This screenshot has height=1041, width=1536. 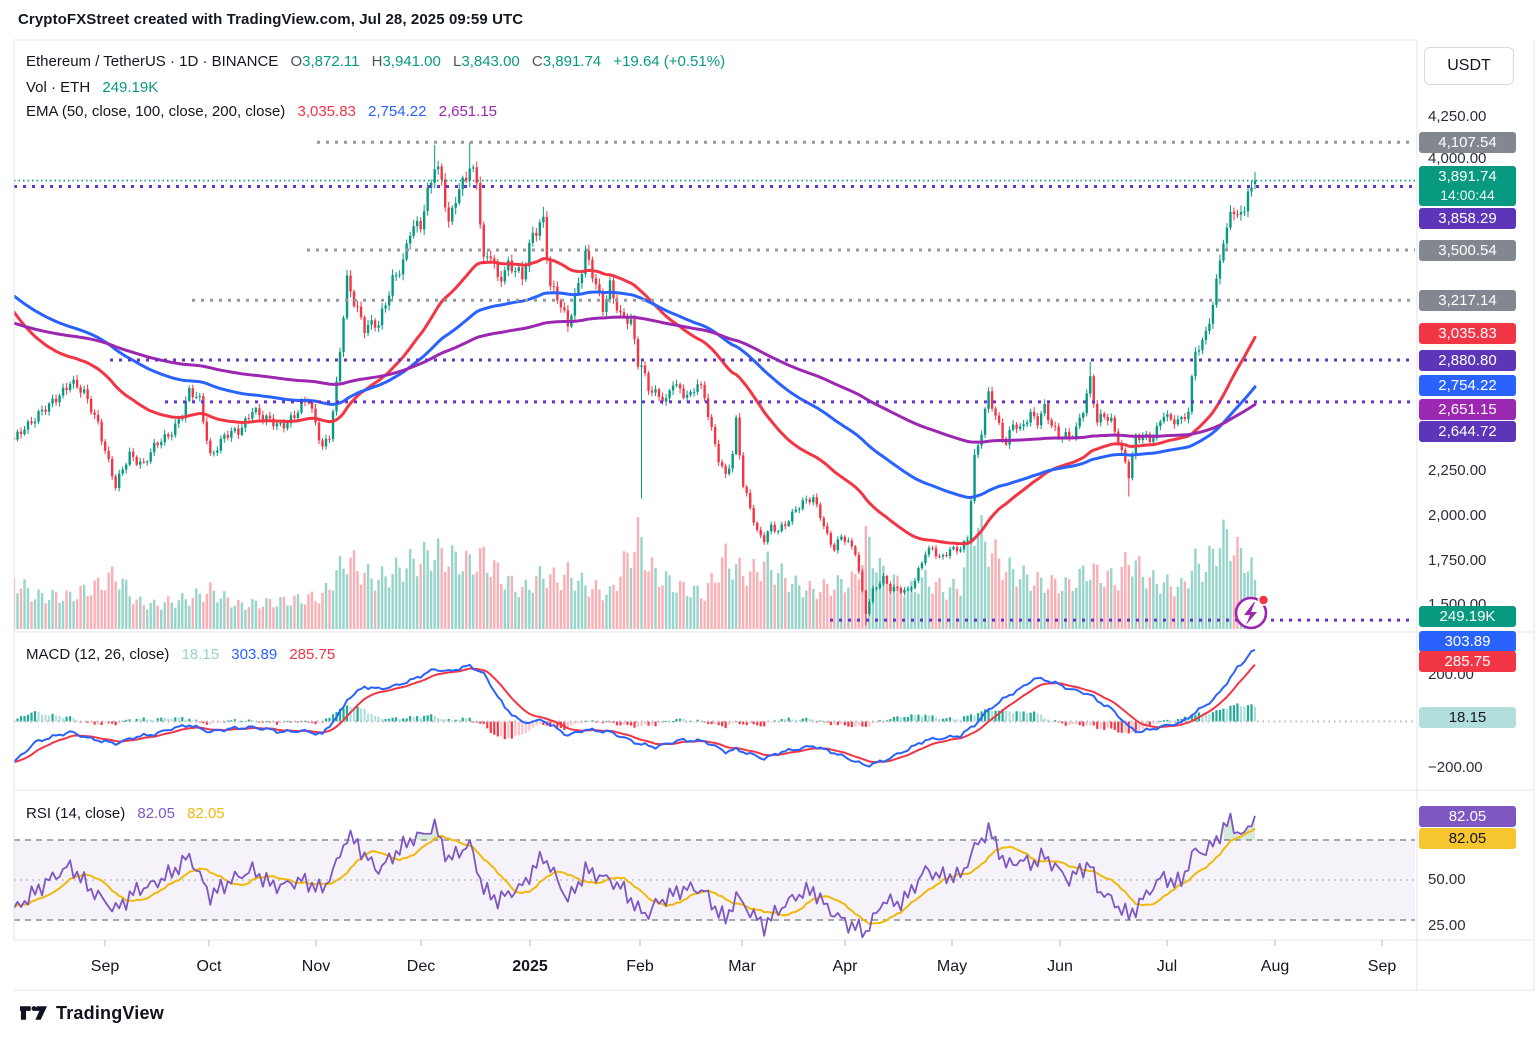 I want to click on volume-value: 249.19K, so click(x=130, y=87).